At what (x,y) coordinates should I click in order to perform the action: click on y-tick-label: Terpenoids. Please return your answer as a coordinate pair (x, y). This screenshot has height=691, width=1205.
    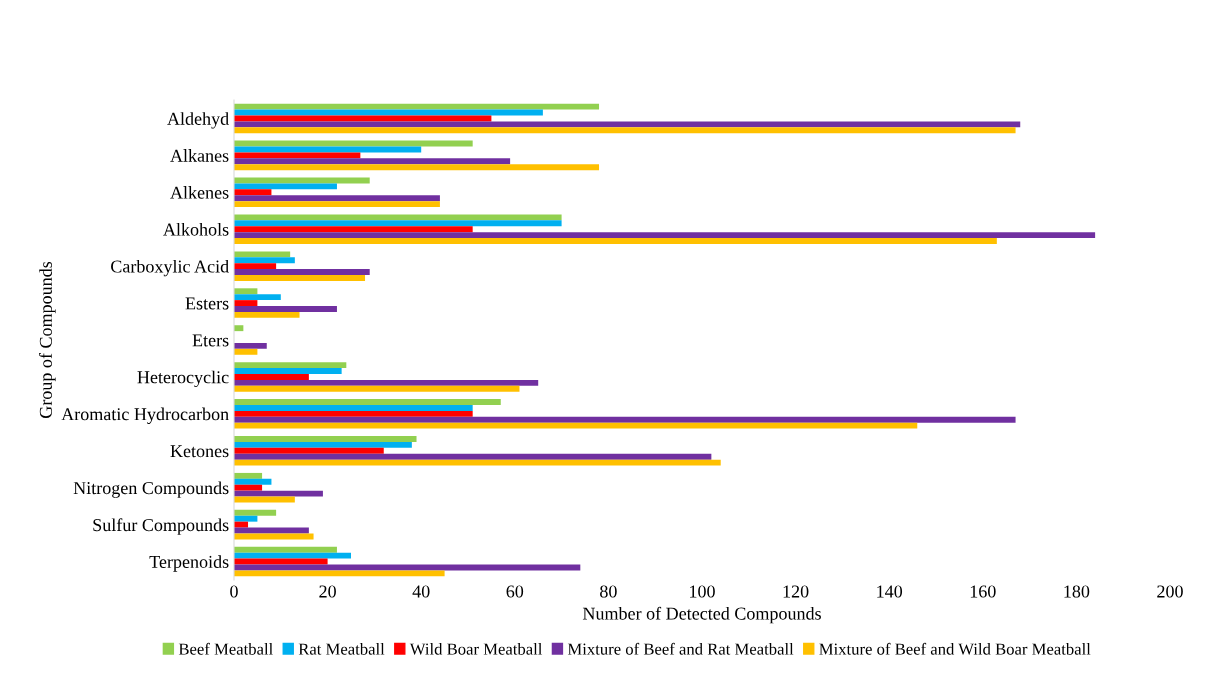
    Looking at the image, I should click on (189, 563).